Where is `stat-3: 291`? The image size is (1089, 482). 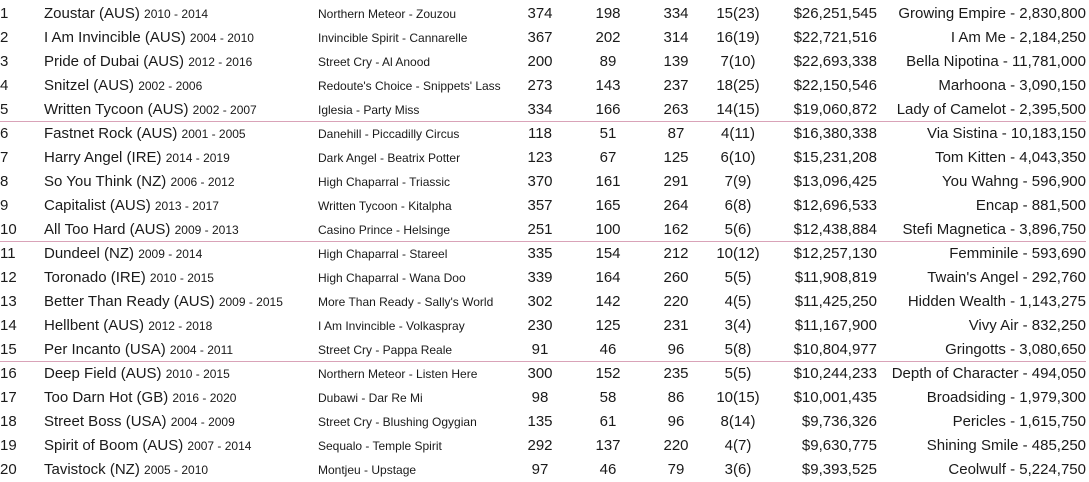 stat-3: 291 is located at coordinates (676, 181).